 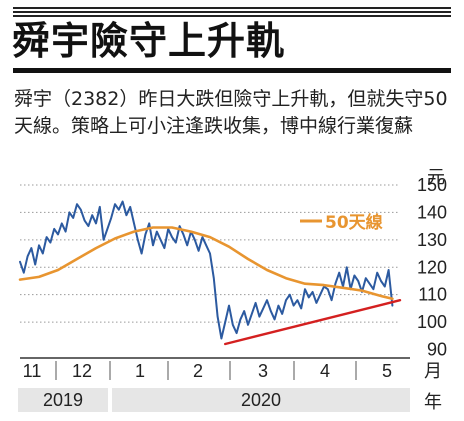 What do you see at coordinates (433, 402) in the screenshot?
I see `year-unit-label: 年` at bounding box center [433, 402].